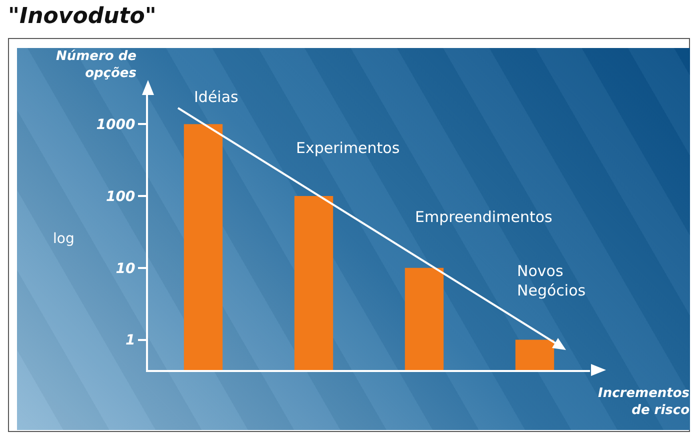 The height and width of the screenshot is (443, 695). Describe the element at coordinates (551, 281) in the screenshot. I see `annotation: Novos Negócios` at that location.